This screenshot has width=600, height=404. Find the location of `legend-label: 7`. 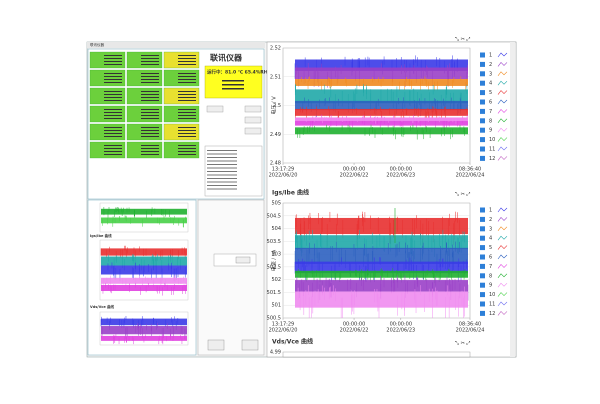

legend-label: 7 is located at coordinates (490, 112).